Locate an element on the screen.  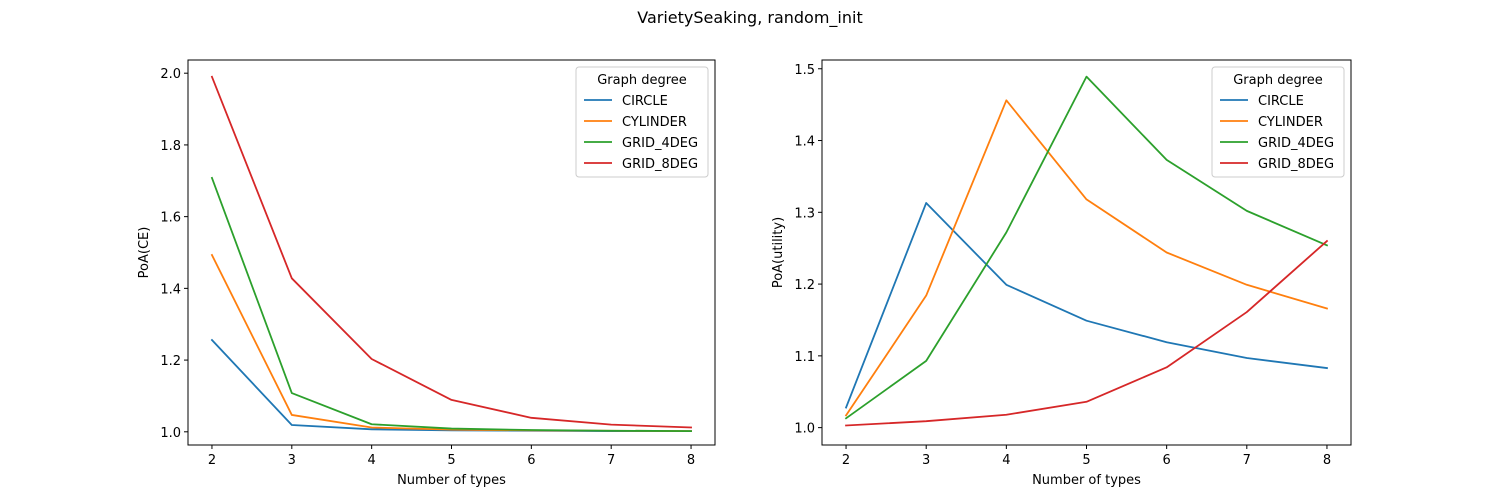
figure-title: VarietySeaking, random_init is located at coordinates (749, 18).